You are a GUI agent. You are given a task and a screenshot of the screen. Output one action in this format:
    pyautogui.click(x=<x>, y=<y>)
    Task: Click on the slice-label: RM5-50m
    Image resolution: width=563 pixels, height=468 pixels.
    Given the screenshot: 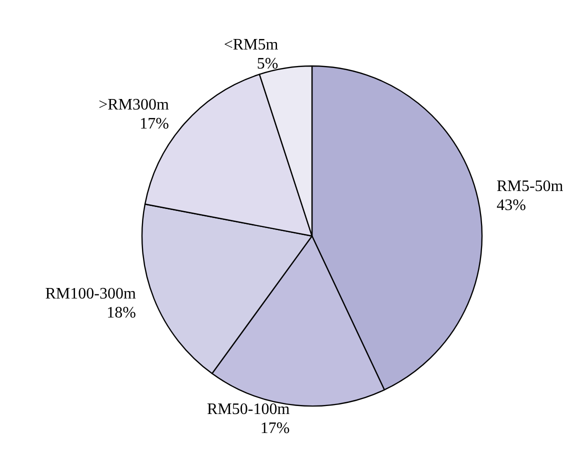 What is the action you would take?
    pyautogui.click(x=529, y=186)
    